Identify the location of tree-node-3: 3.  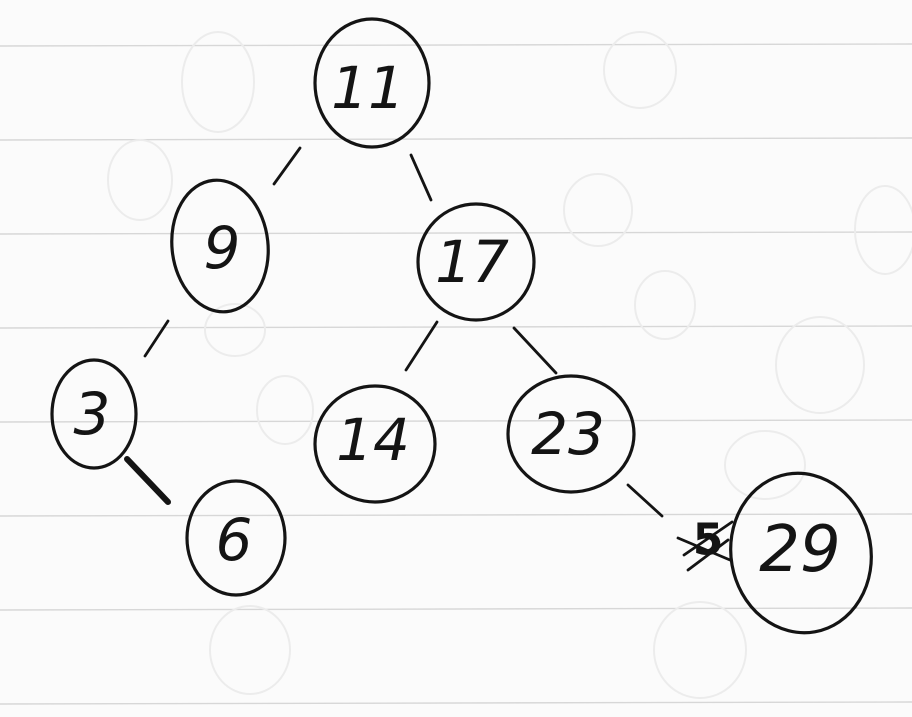
(94, 414).